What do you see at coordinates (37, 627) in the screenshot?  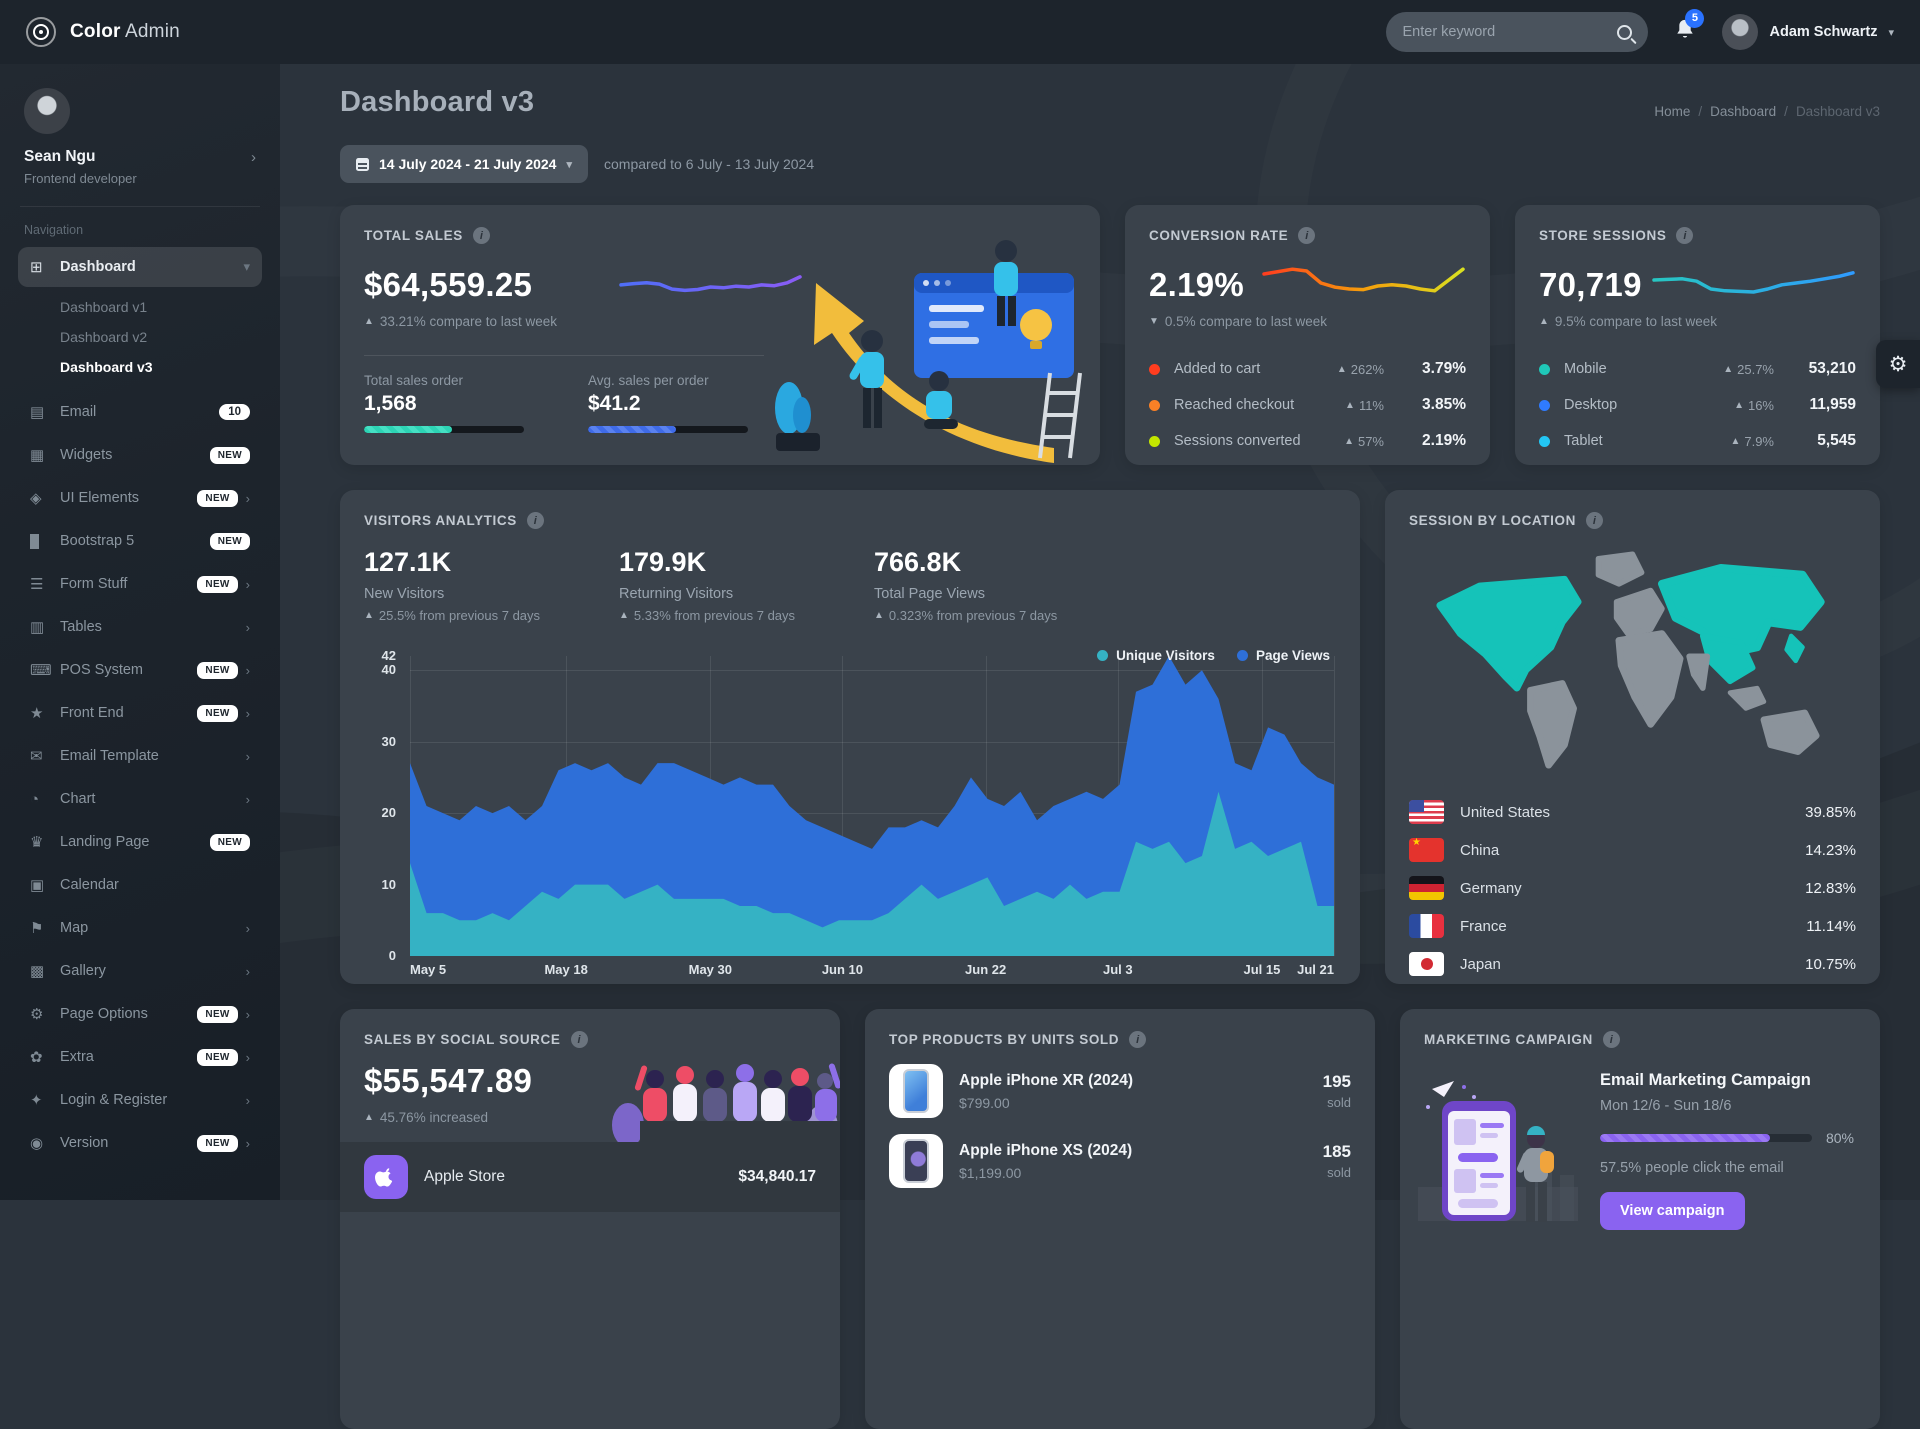 I see `table-icon: ▥` at bounding box center [37, 627].